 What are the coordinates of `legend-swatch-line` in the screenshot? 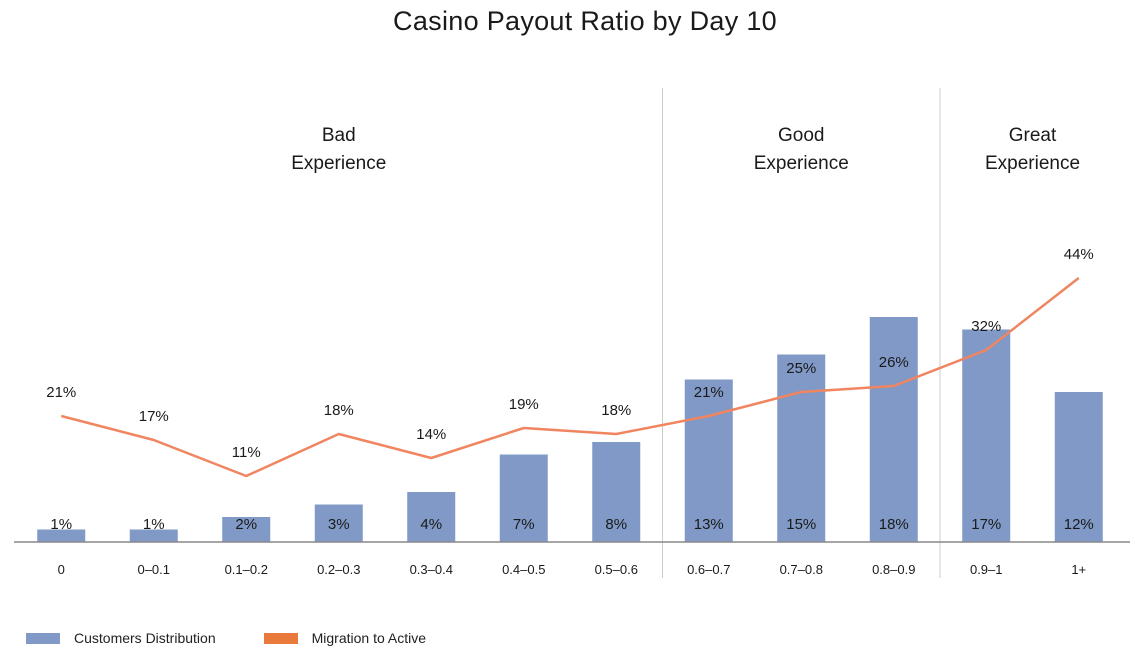 It's located at (280, 638).